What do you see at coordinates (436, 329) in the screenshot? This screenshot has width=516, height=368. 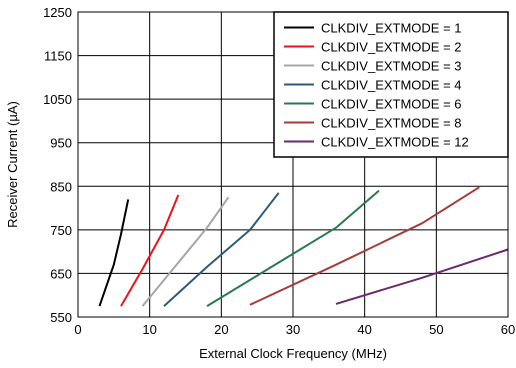 I see `x-tick-label: 50` at bounding box center [436, 329].